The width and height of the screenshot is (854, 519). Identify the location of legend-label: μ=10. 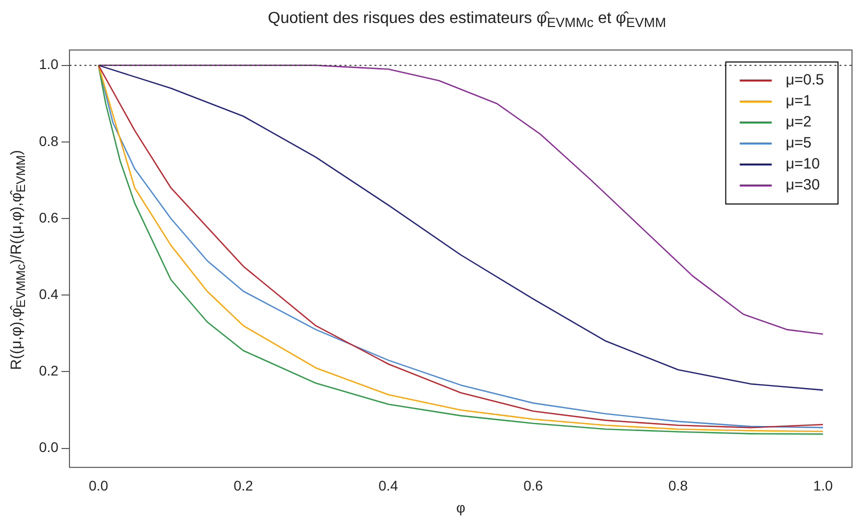
(803, 164).